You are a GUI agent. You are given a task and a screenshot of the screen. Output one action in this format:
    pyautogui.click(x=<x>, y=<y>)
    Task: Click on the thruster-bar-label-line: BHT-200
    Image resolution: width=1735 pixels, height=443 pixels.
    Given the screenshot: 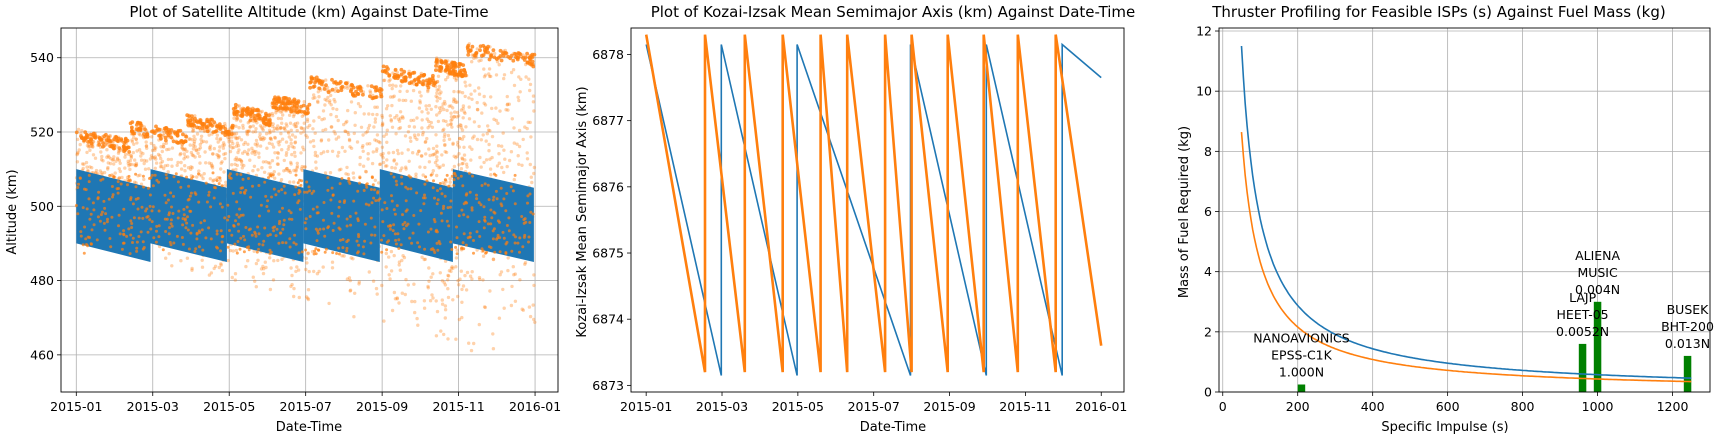 What is the action you would take?
    pyautogui.click(x=1687, y=326)
    